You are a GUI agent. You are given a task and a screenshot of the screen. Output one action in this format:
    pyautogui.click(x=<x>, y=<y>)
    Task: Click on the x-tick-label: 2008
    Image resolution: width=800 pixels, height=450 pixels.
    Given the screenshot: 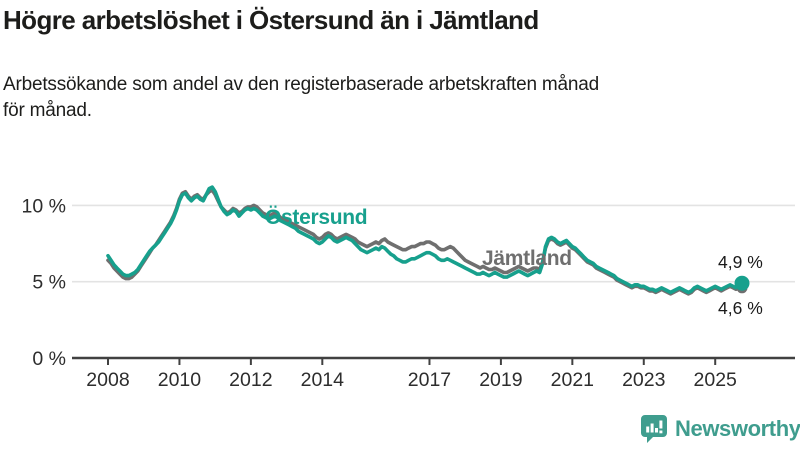 What is the action you would take?
    pyautogui.click(x=107, y=380)
    